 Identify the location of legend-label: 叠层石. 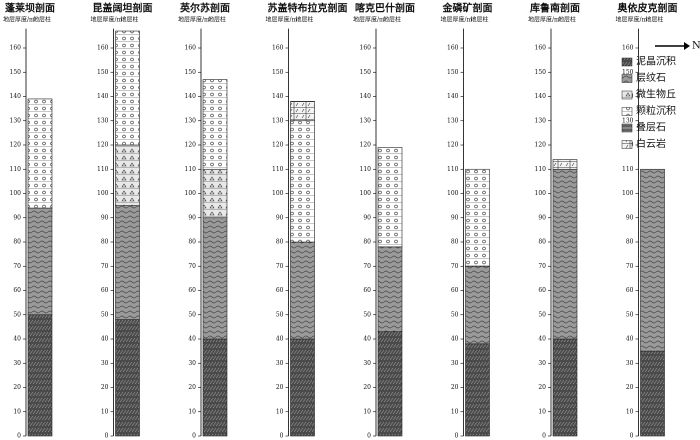
(651, 128).